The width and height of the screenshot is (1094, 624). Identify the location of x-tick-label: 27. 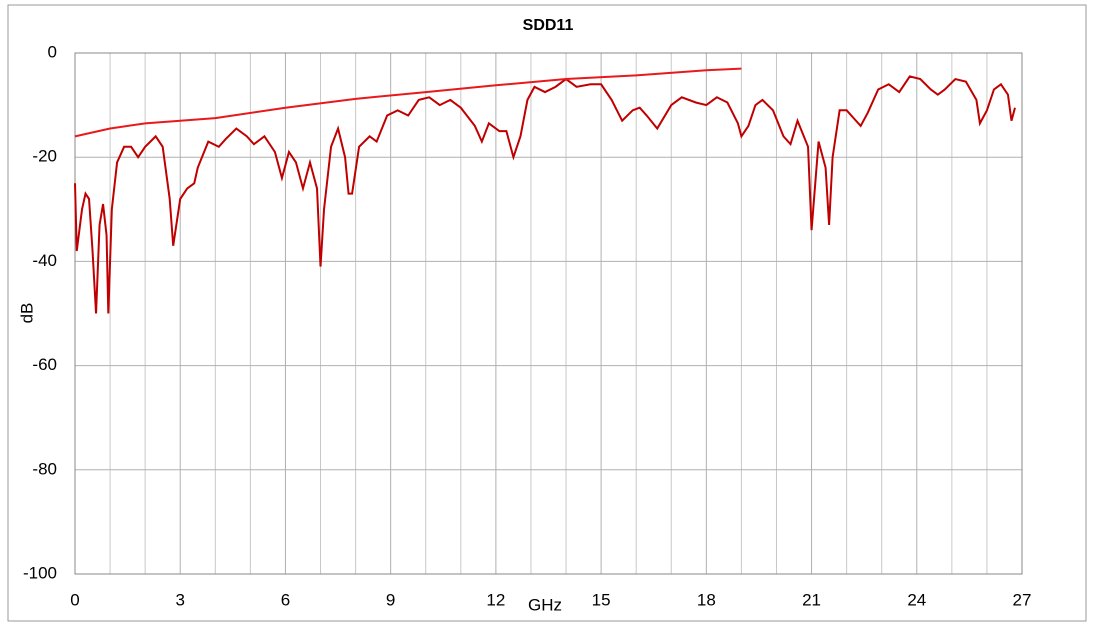
(1022, 599).